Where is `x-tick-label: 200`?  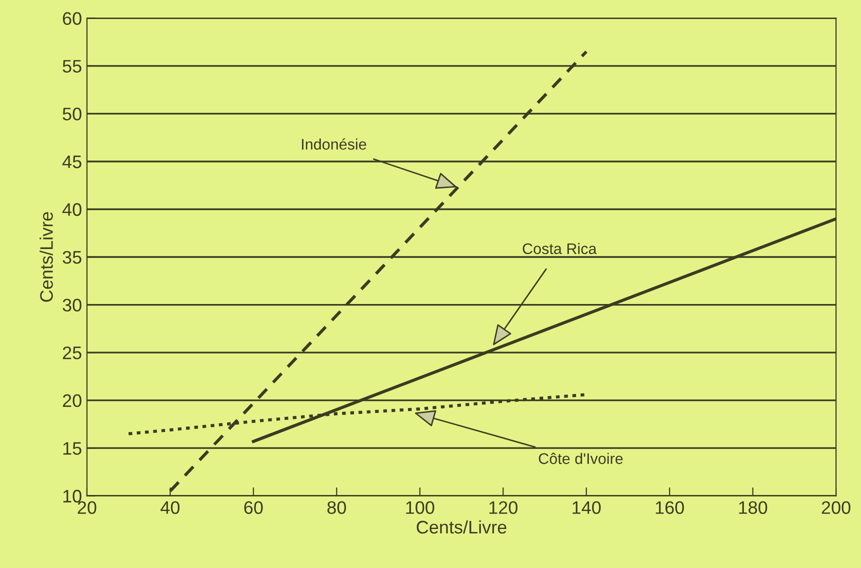 x-tick-label: 200 is located at coordinates (836, 507).